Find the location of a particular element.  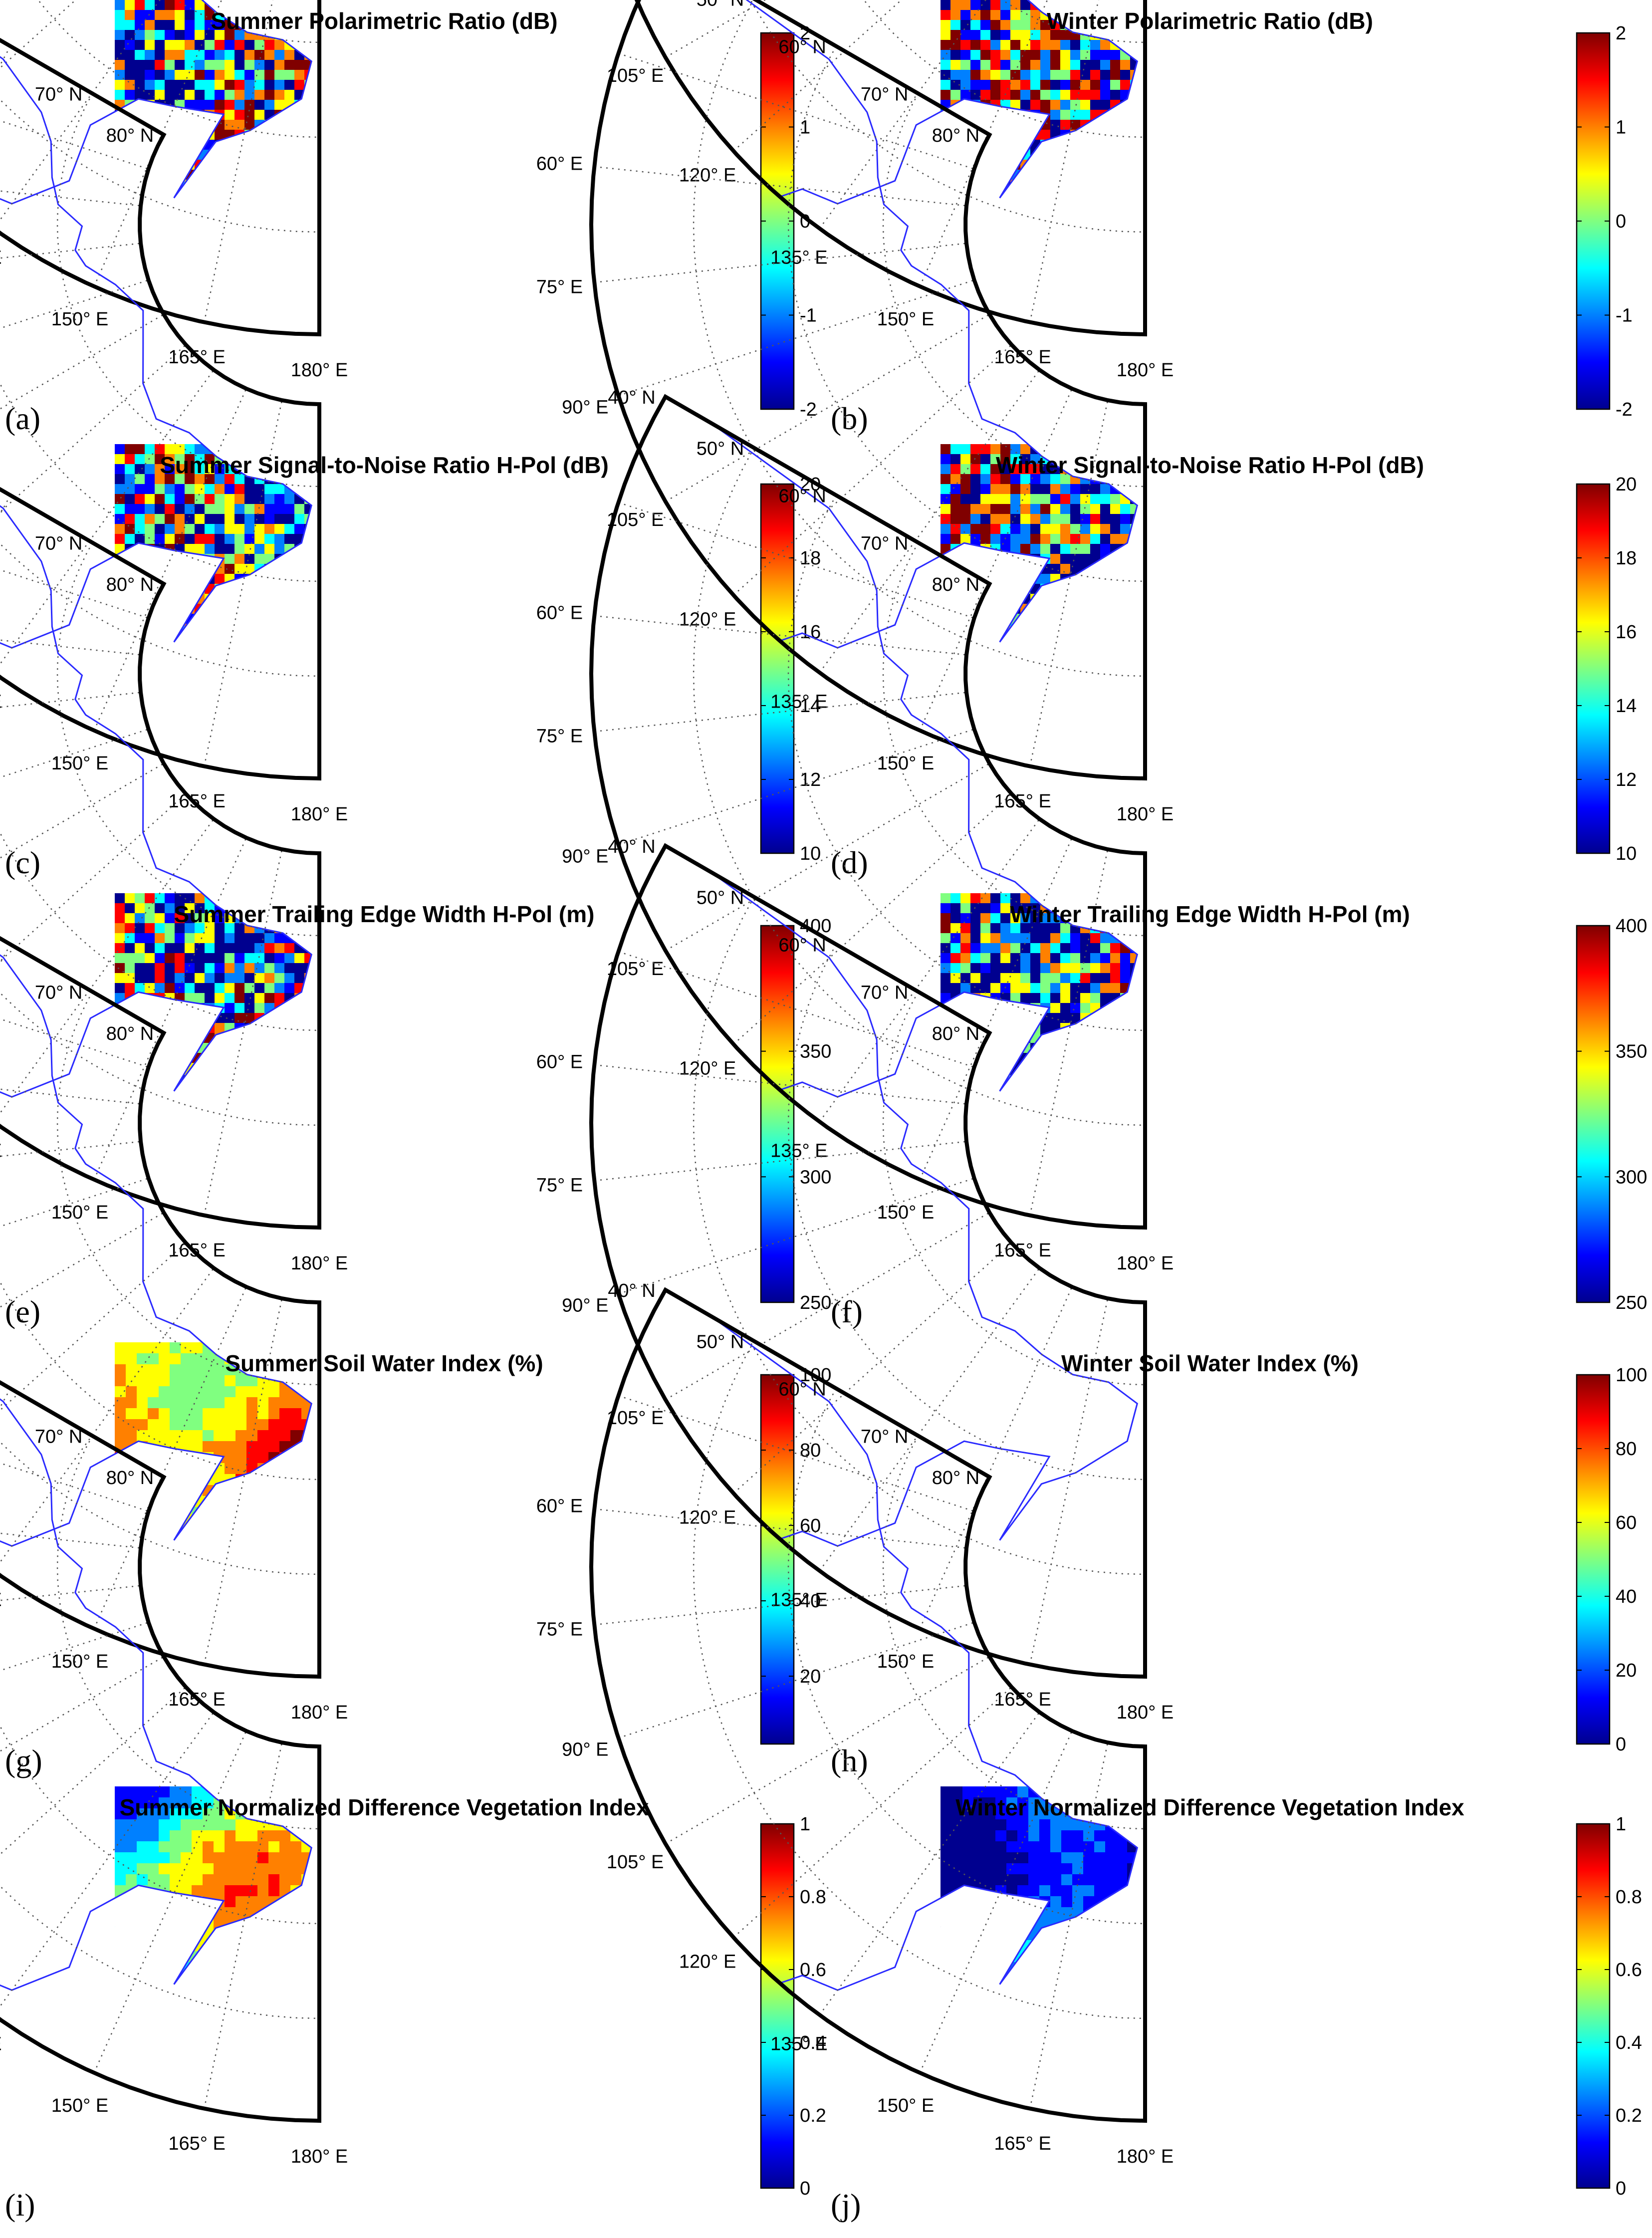

colorbar: 20 18 16 14 12 10 is located at coordinates (1606, 669).